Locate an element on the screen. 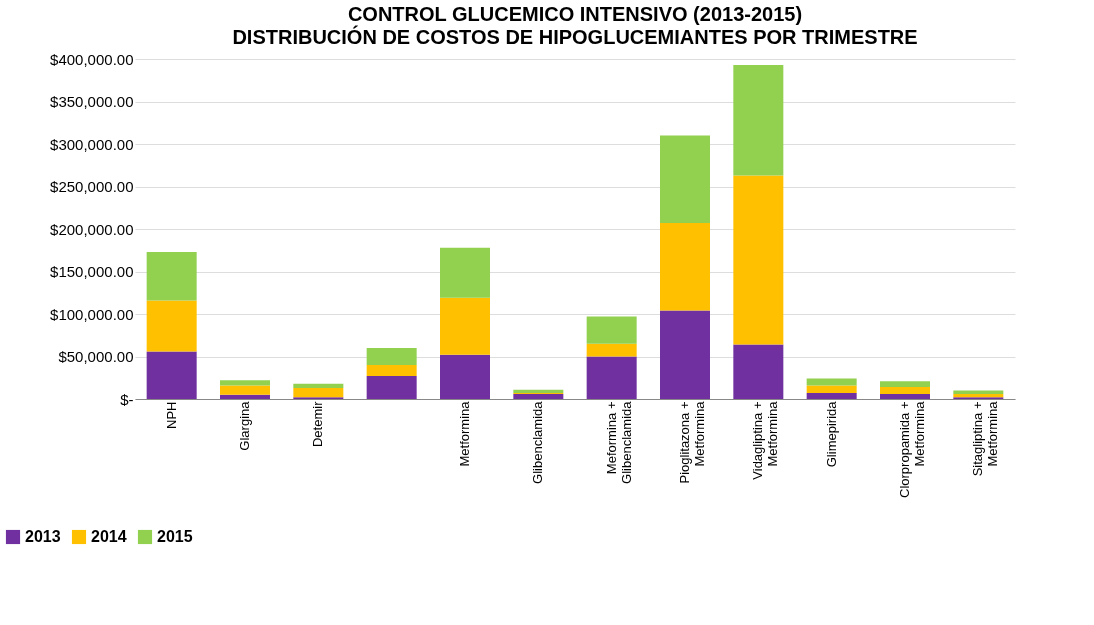  chart-subtitle: DISTRIBUCIÓN DE COSTOS DE HIPOGLUCEMIANTES POR TRIMESTRE is located at coordinates (575, 36).